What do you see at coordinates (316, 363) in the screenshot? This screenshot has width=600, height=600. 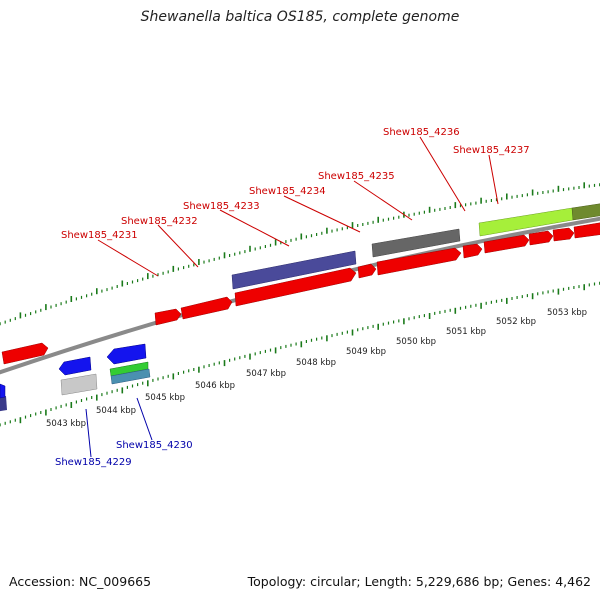 I see `ruler-label: 5048 kbp` at bounding box center [316, 363].